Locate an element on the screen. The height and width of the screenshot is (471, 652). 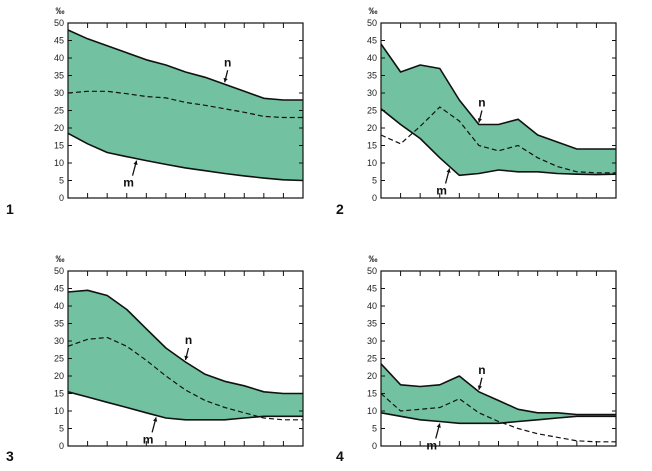
panel-number: 3 is located at coordinates (10, 456).